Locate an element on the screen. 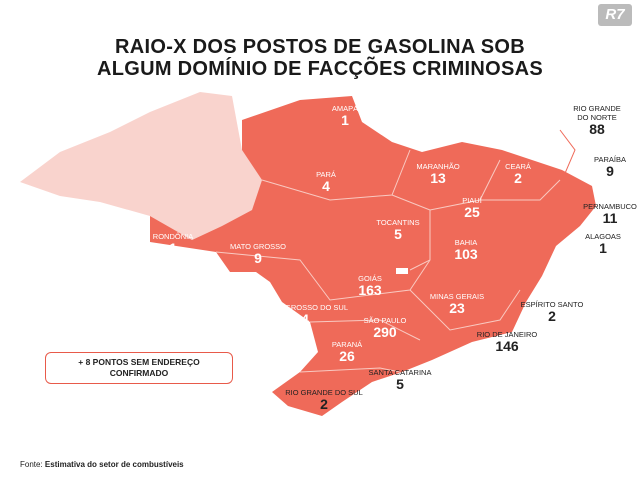 This screenshot has width=640, height=480. leader-line is located at coordinates (567, 157).